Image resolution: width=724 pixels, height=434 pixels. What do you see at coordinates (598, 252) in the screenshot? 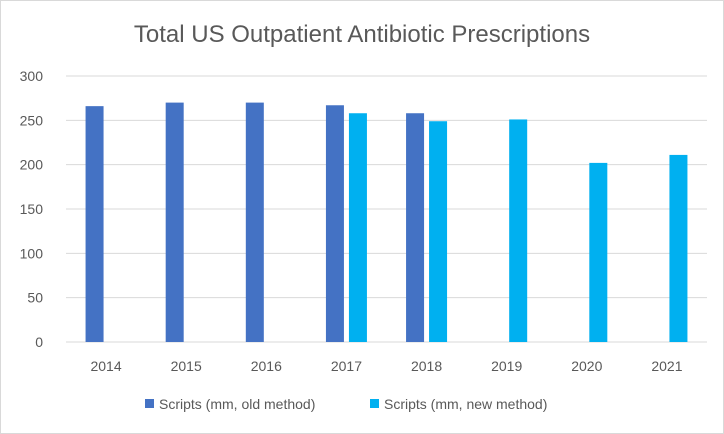
I see `bar-new-method-2020` at bounding box center [598, 252].